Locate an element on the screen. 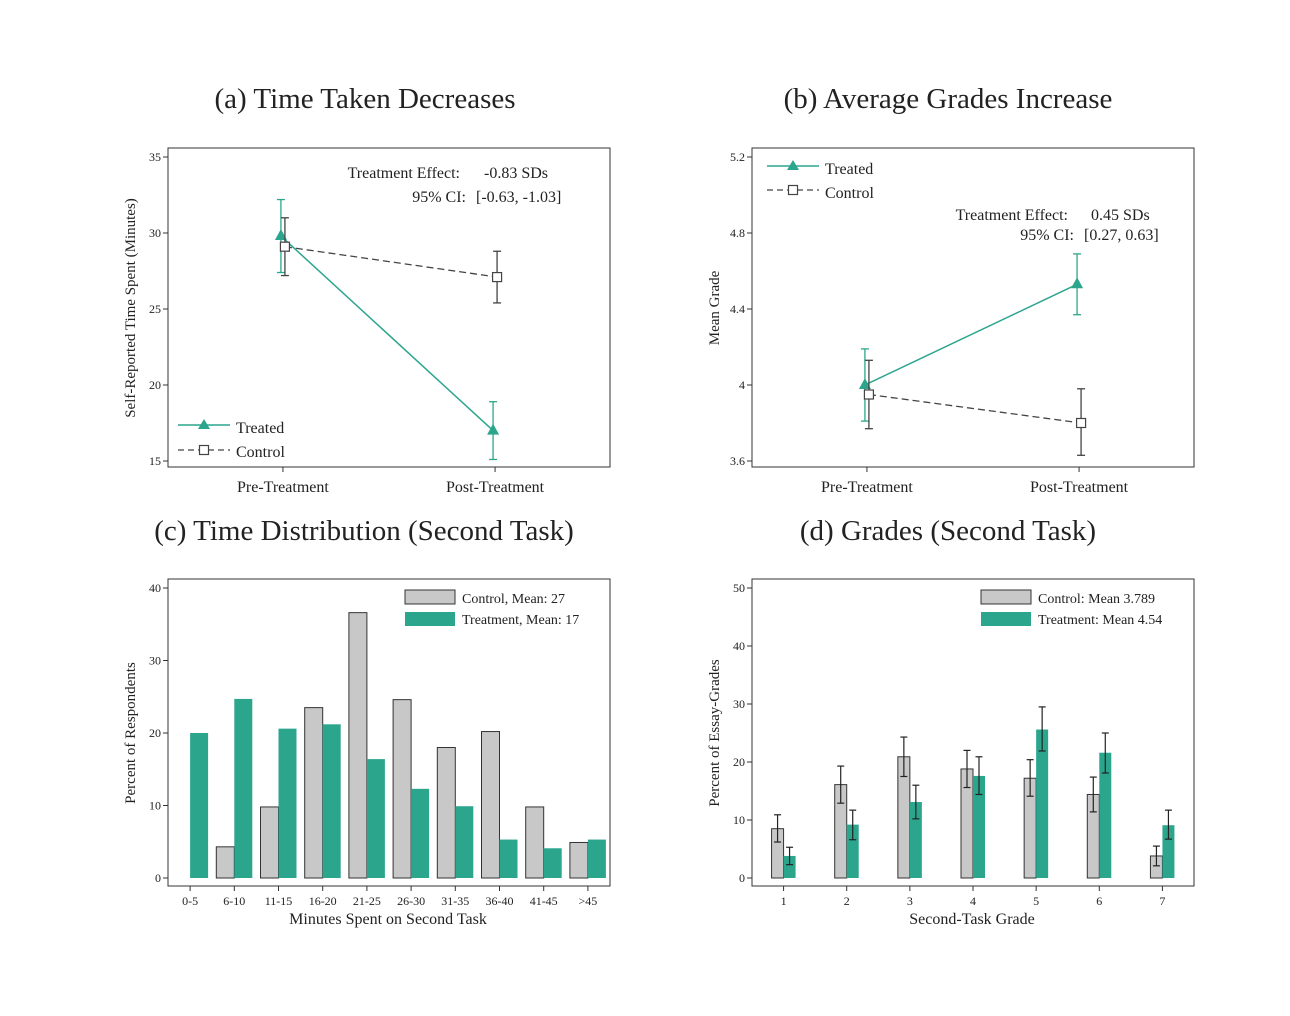  legend-label-treatment: Treatment, Mean: 17 is located at coordinates (520, 620).